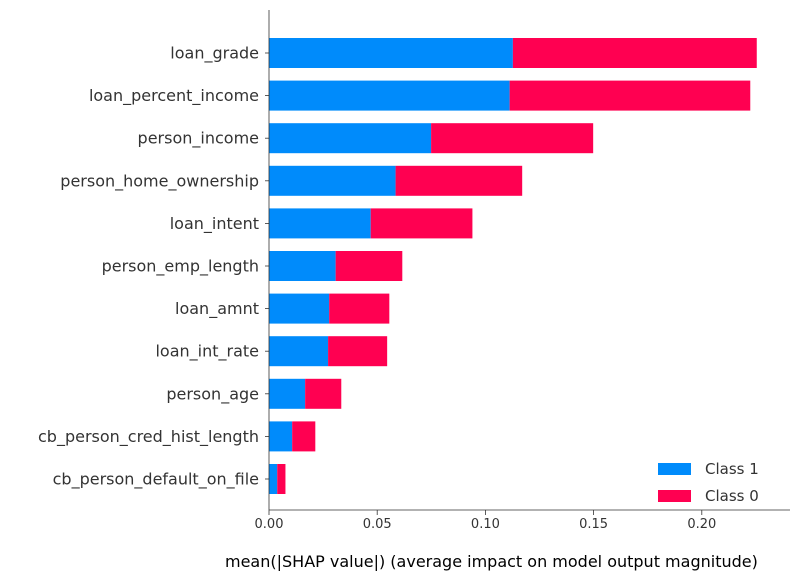  I want to click on legend-label: Class 0, so click(732, 496).